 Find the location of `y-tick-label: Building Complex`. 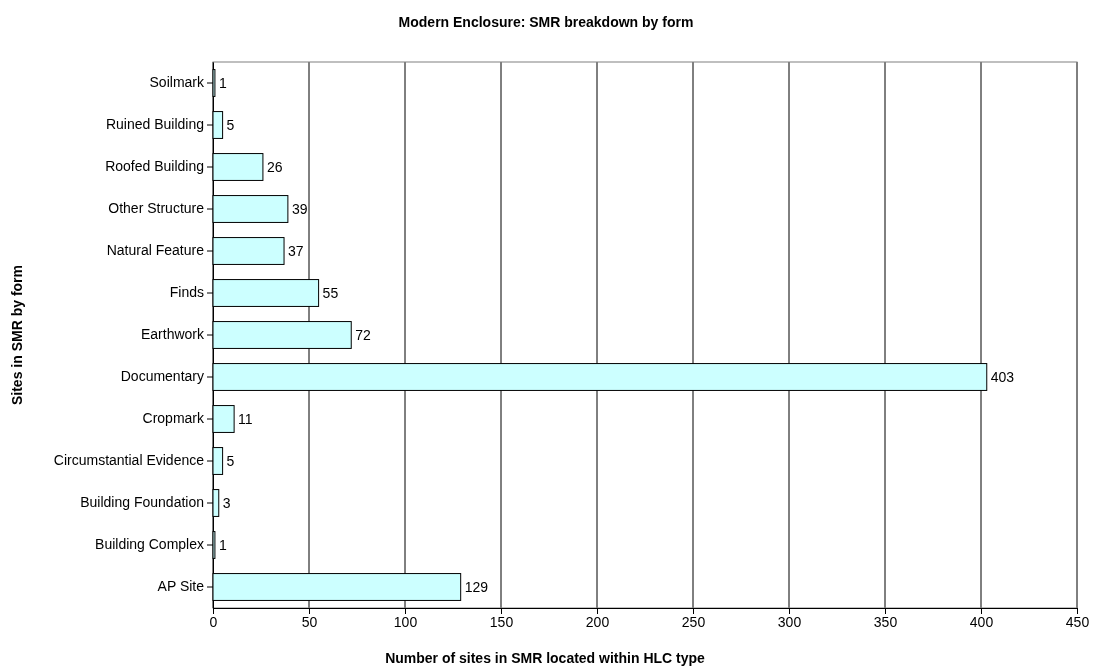

y-tick-label: Building Complex is located at coordinates (149, 544).